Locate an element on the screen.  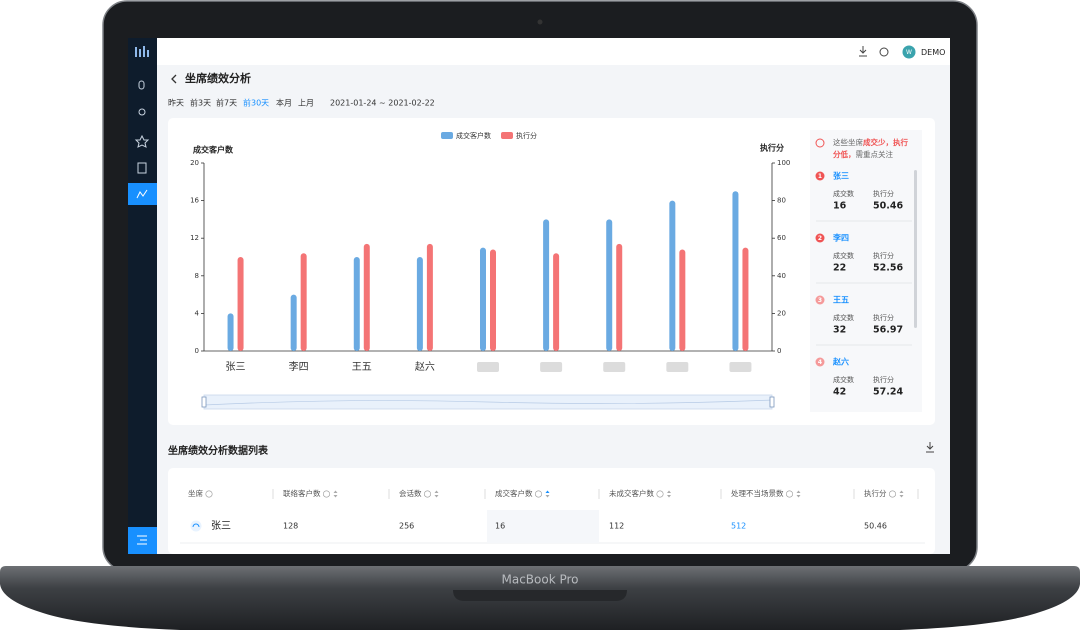
notice-text: 分低， is located at coordinates (844, 154).